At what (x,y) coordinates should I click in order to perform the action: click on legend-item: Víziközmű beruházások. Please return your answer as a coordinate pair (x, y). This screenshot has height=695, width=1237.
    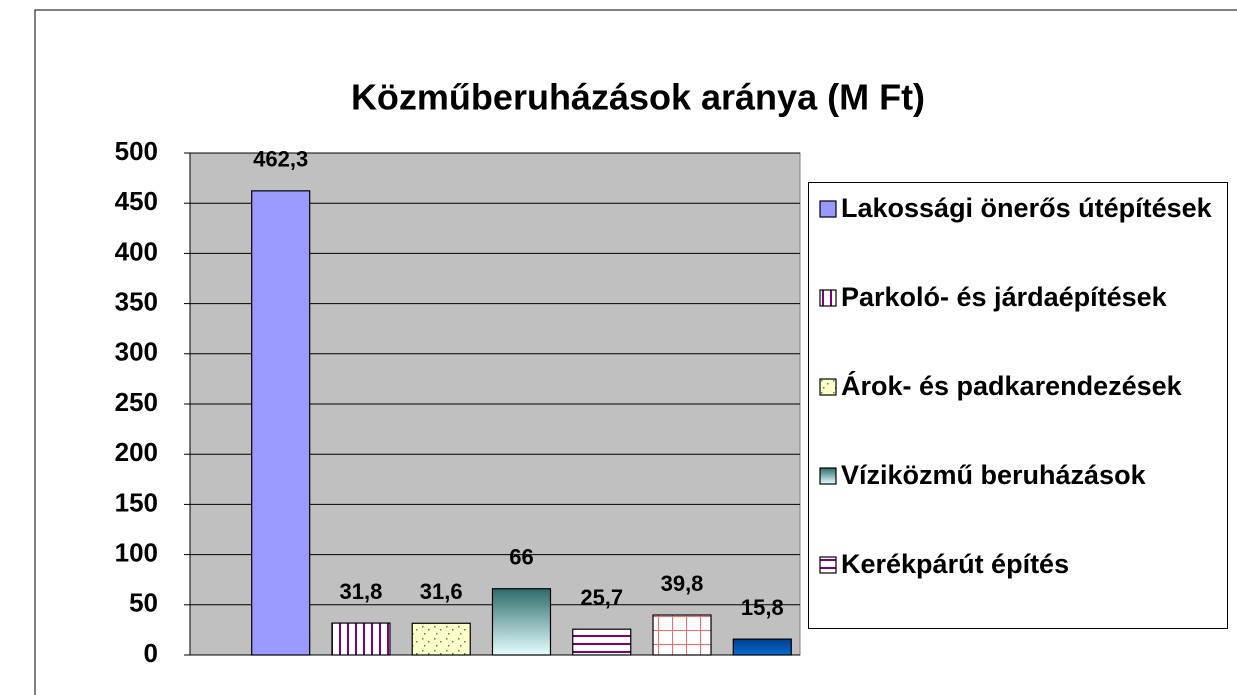
    Looking at the image, I should click on (1019, 498).